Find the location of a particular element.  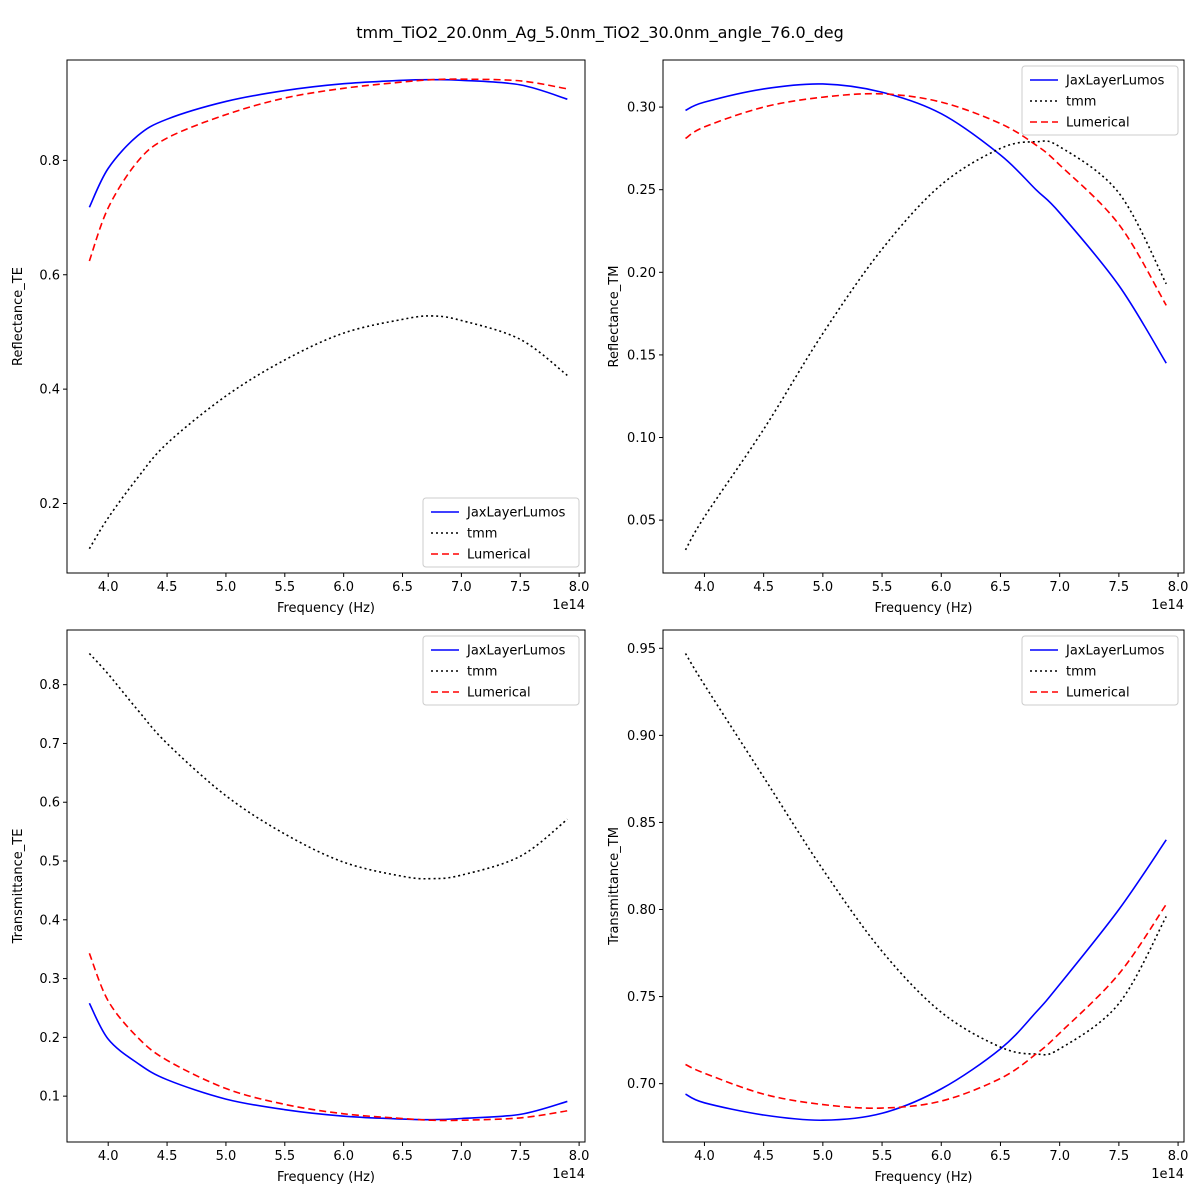

y-tick-label: 0.5 is located at coordinates (49, 862).